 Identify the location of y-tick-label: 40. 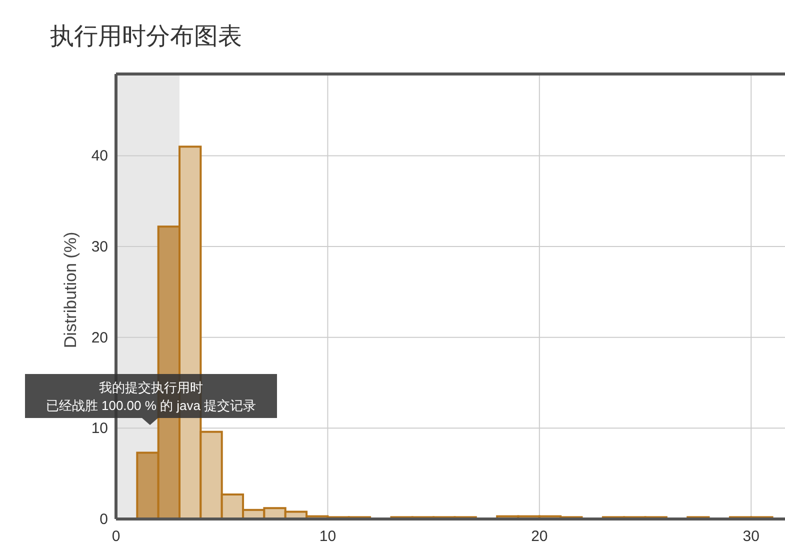
(99, 156).